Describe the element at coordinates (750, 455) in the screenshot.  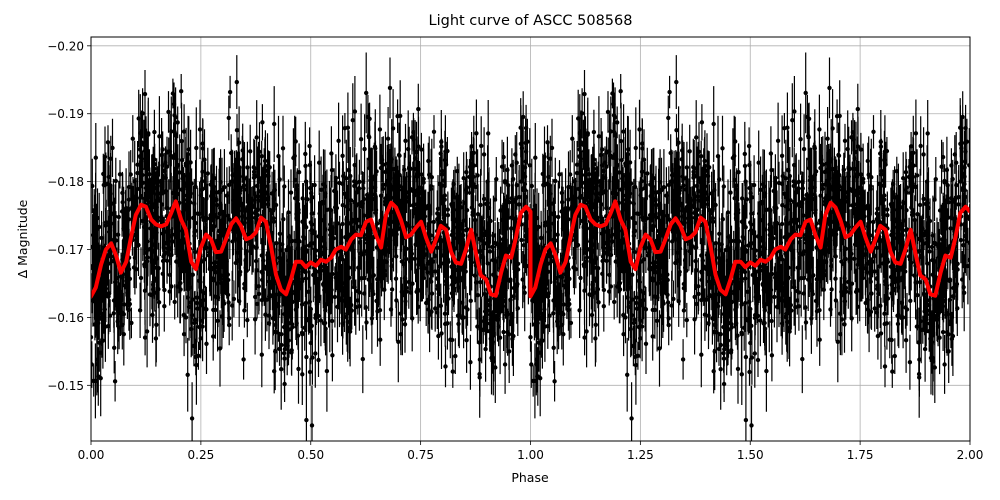
I see `x-tick-label: 1.50` at that location.